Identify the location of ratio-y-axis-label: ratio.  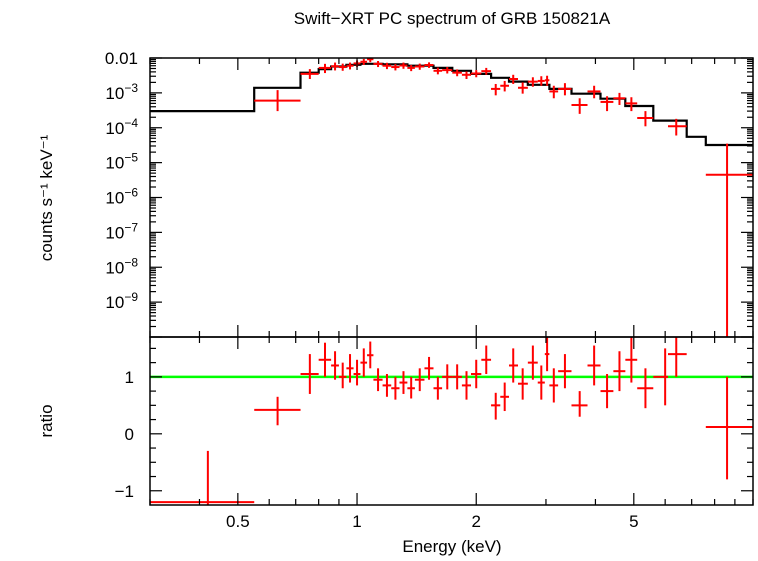
(46, 420).